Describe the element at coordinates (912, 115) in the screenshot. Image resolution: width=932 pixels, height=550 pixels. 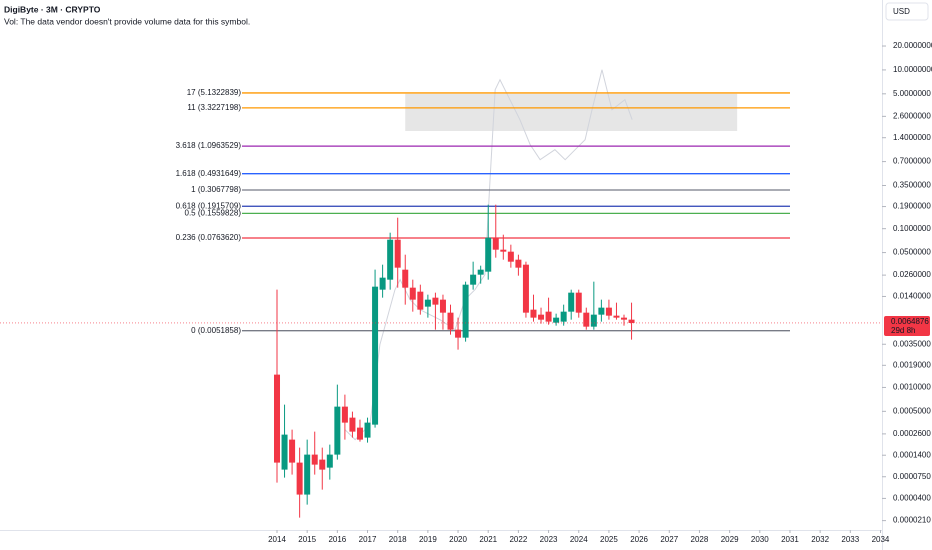
I see `y-tick-label: 2.6000000` at that location.